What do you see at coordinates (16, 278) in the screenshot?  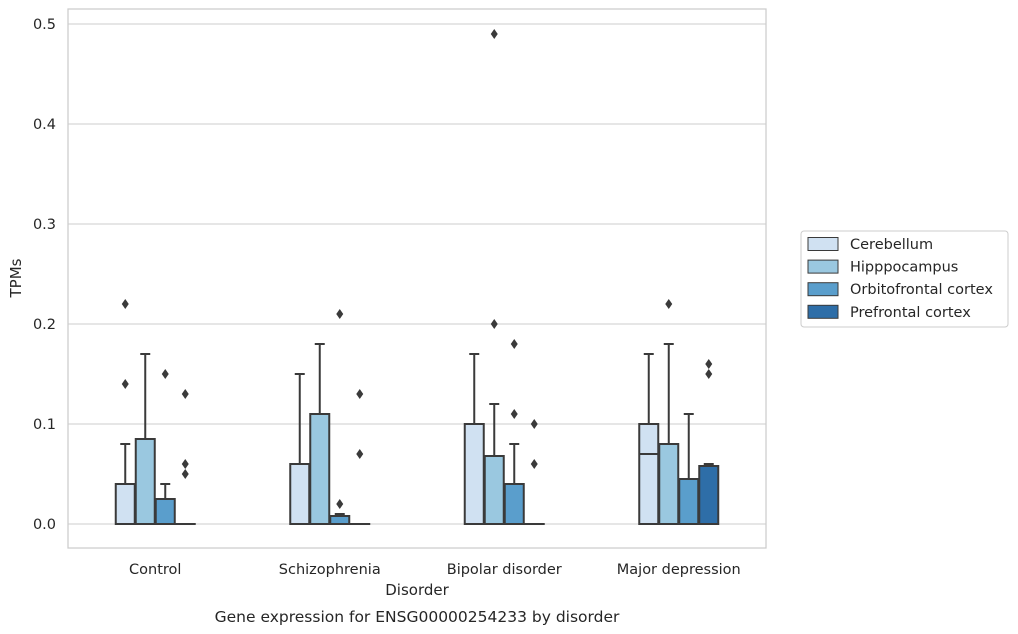 I see `y-axis-title: TPMs` at bounding box center [16, 278].